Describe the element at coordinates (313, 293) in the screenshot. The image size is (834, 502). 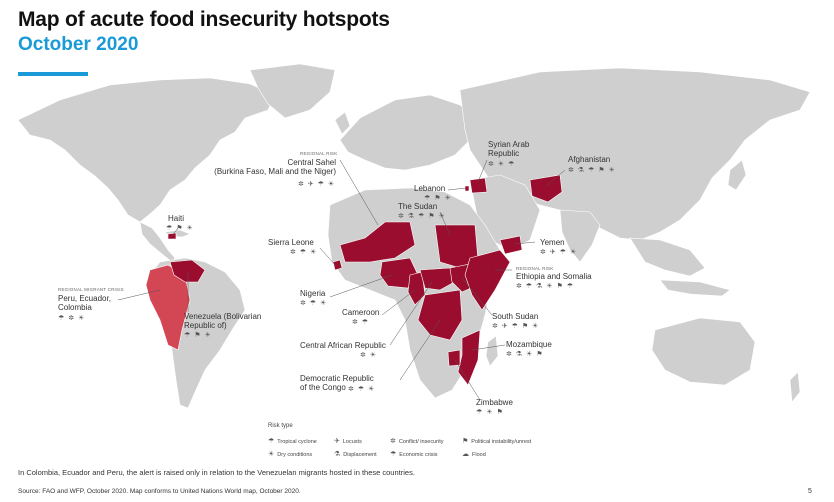
I see `label-nigeria: Nigeria` at that location.